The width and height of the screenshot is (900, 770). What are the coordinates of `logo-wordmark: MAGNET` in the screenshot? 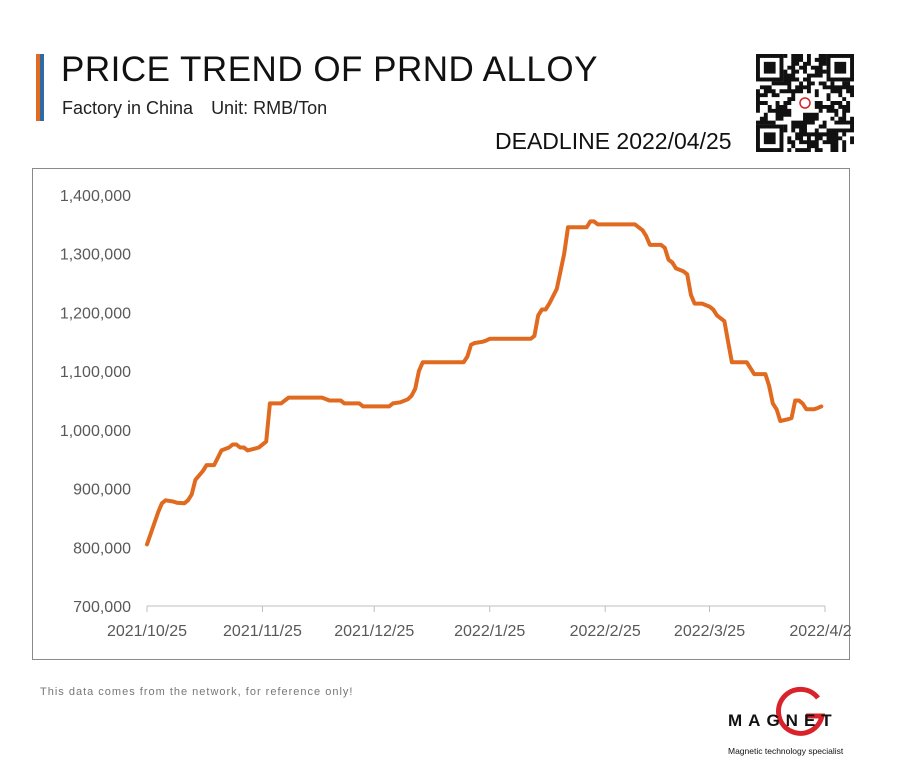 It's located at (783, 720).